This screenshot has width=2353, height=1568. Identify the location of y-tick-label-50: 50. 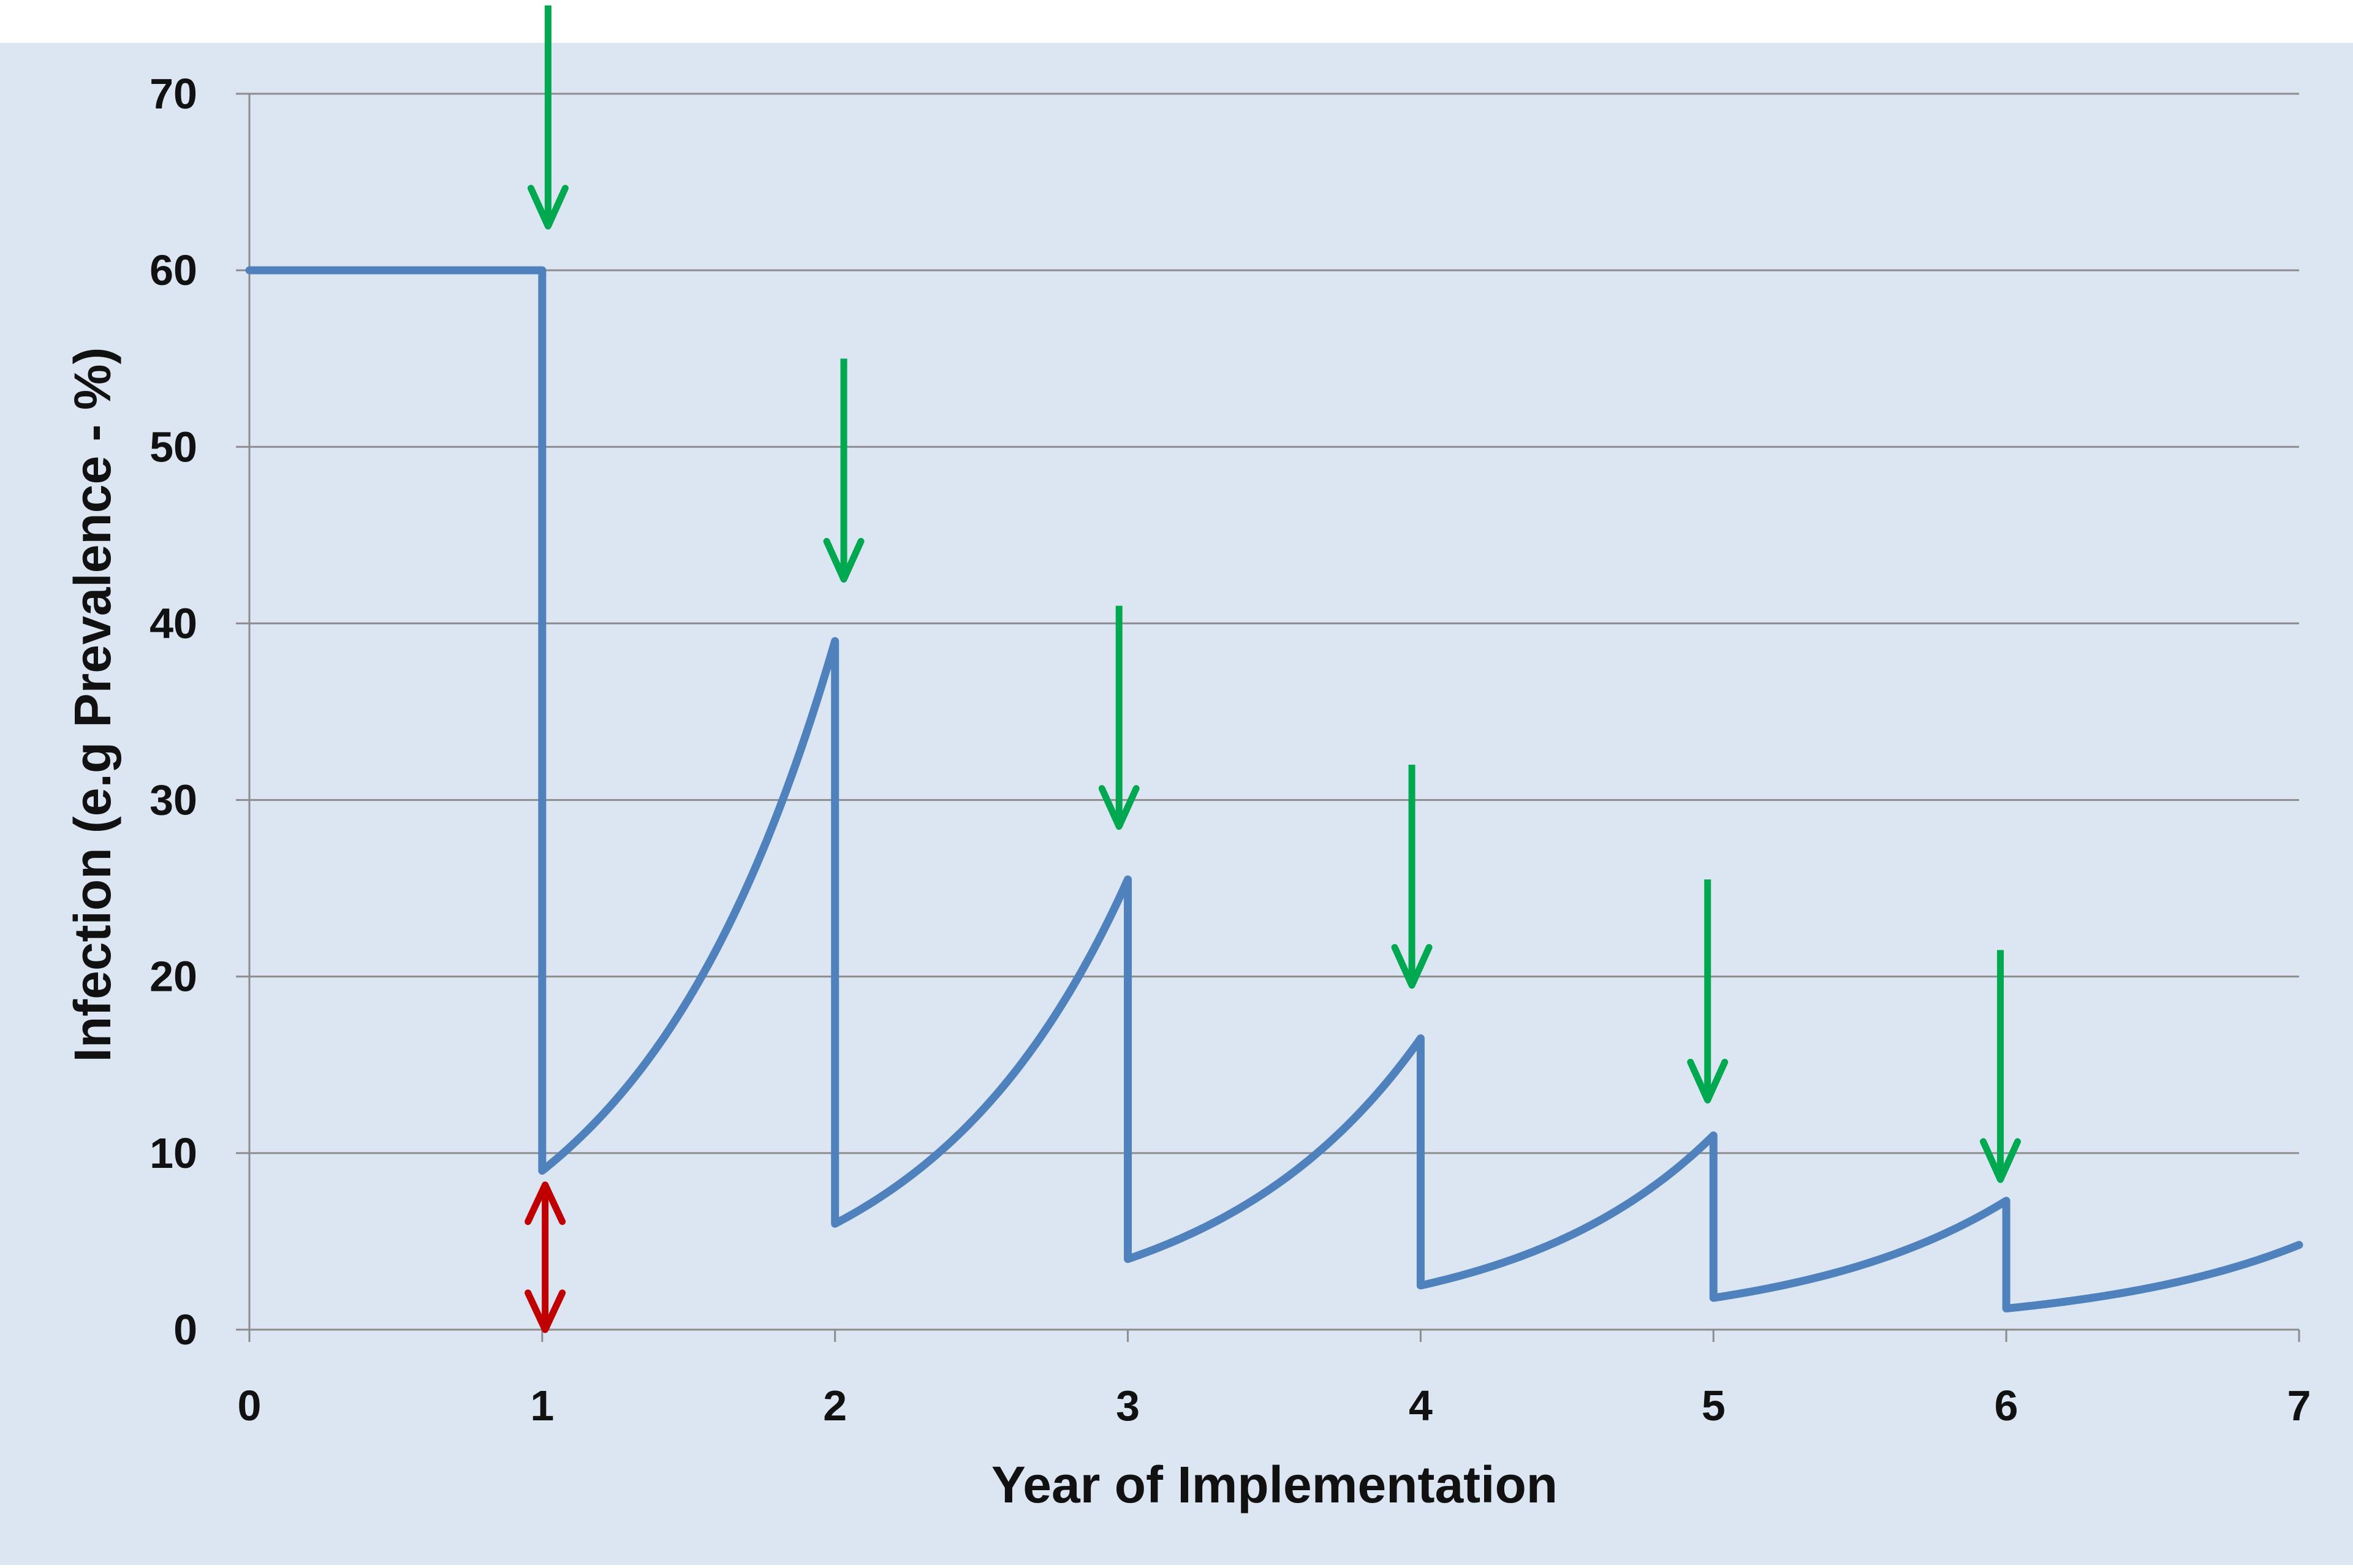
(174, 447).